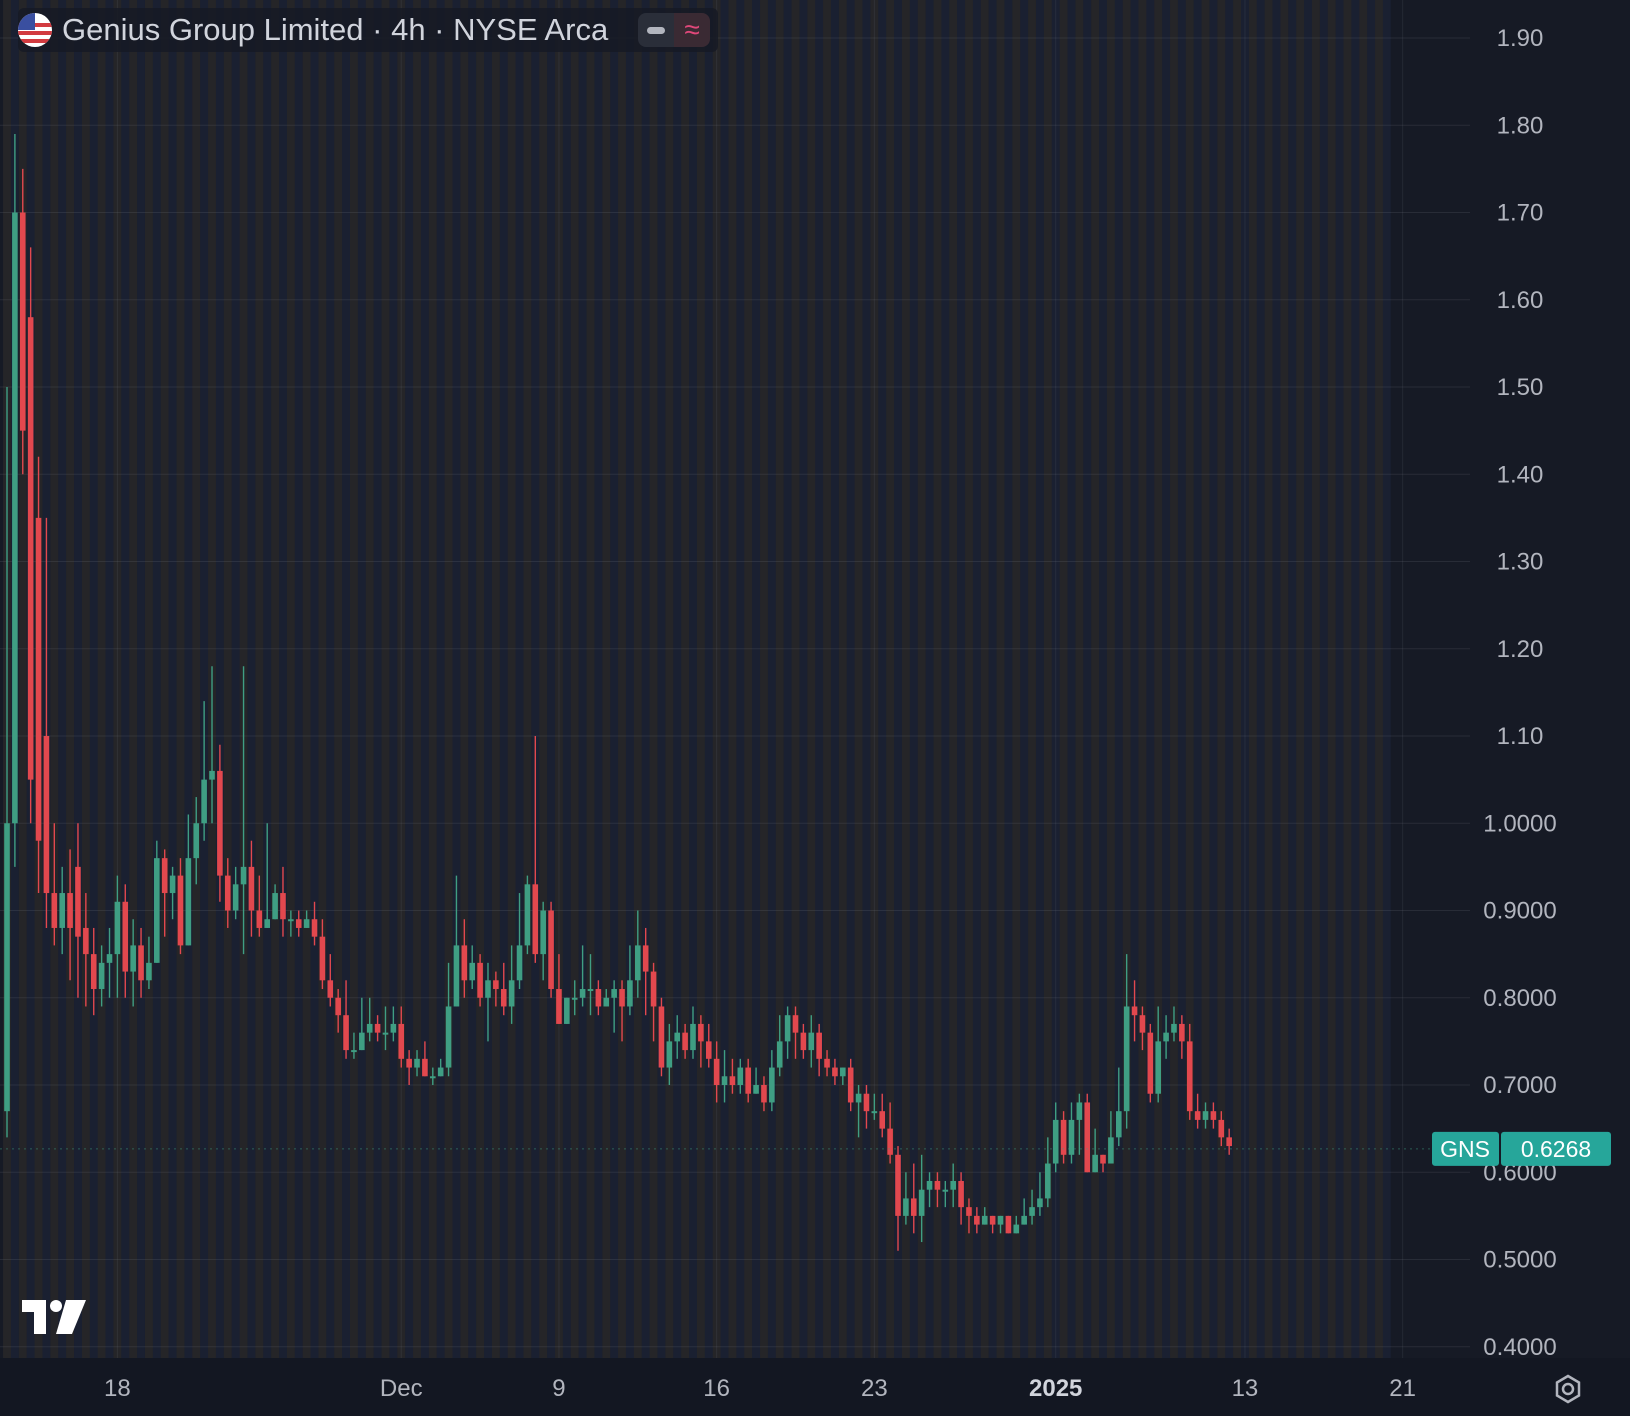 The width and height of the screenshot is (1630, 1416). I want to click on hide-icon, so click(656, 30).